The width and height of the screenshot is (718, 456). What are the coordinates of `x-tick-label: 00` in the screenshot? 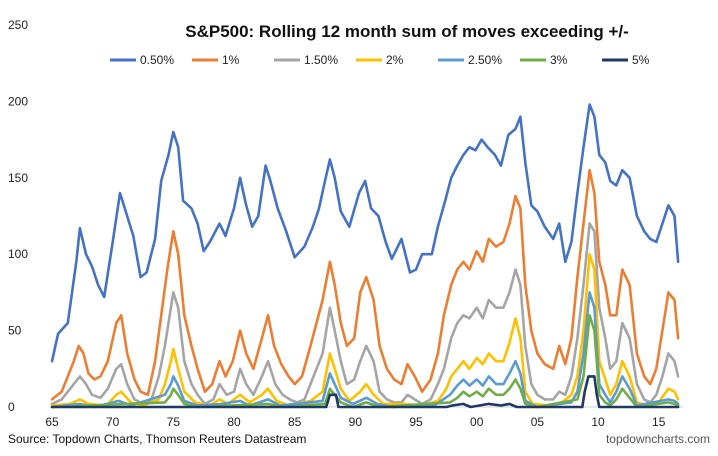 It's located at (477, 422).